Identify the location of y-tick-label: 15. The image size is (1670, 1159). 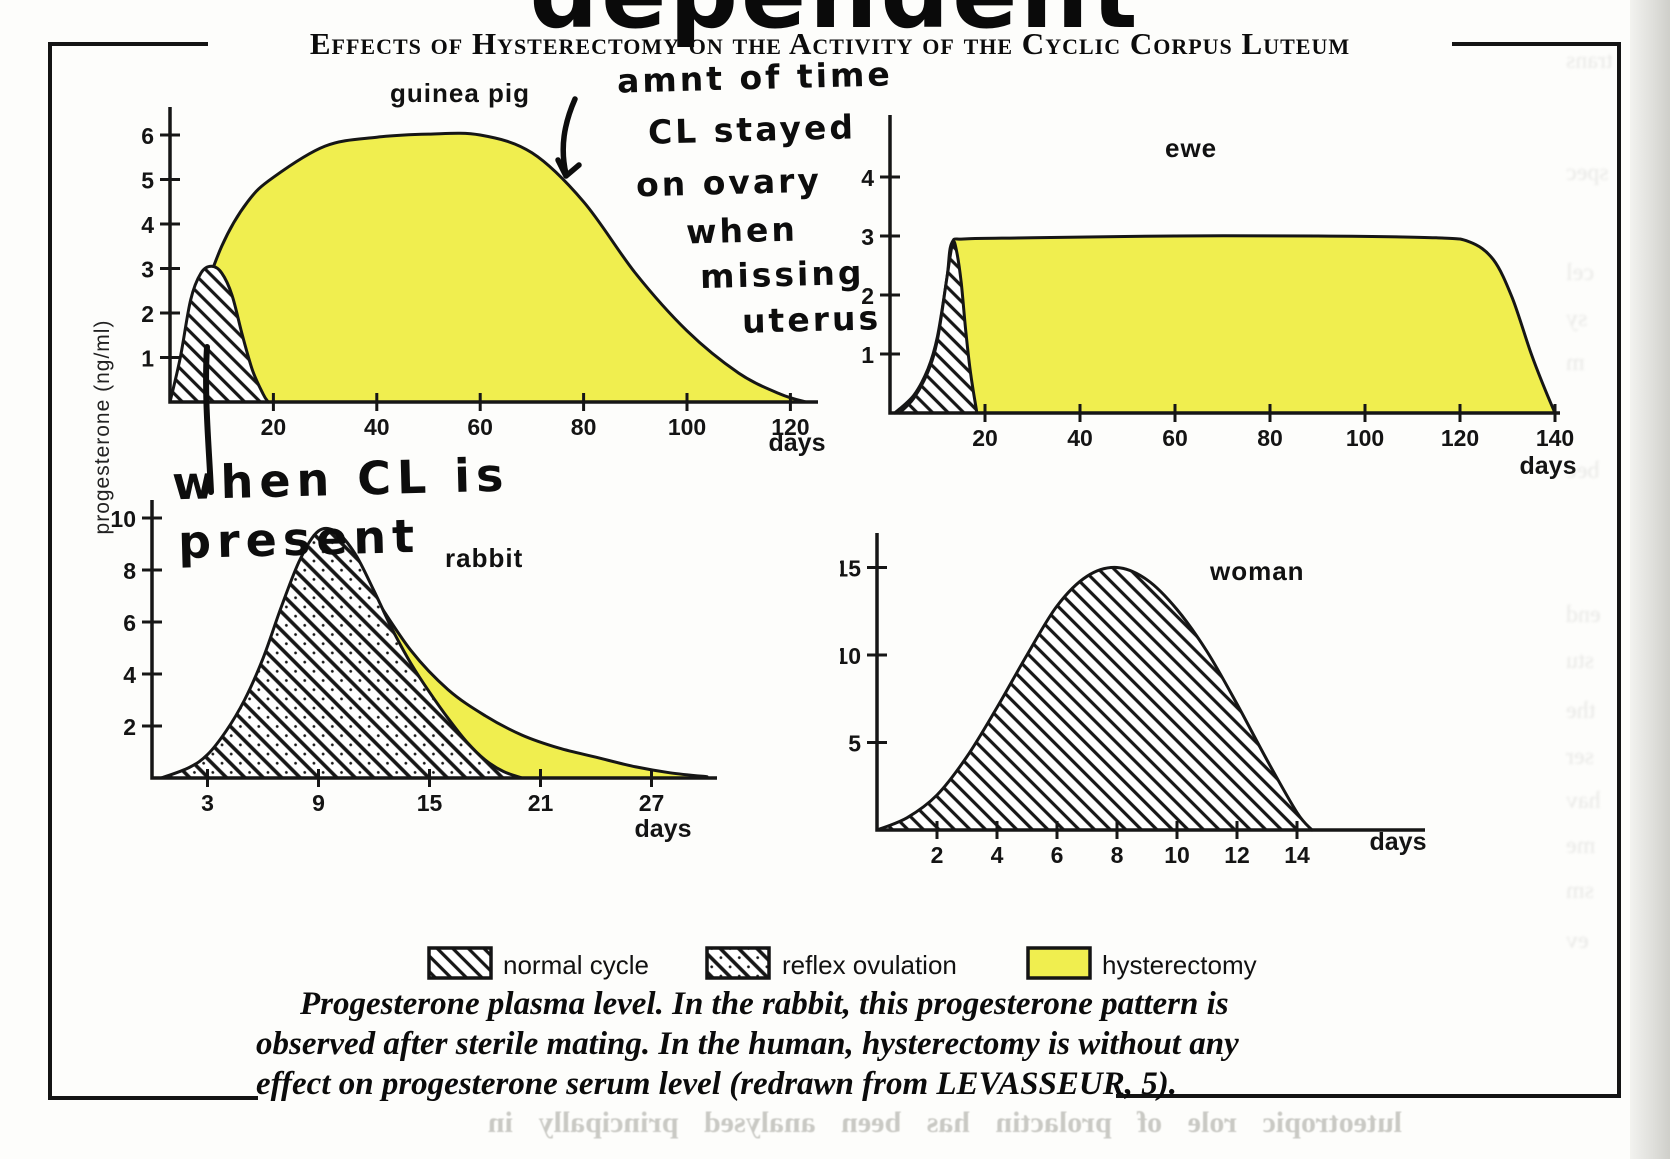
(850, 569).